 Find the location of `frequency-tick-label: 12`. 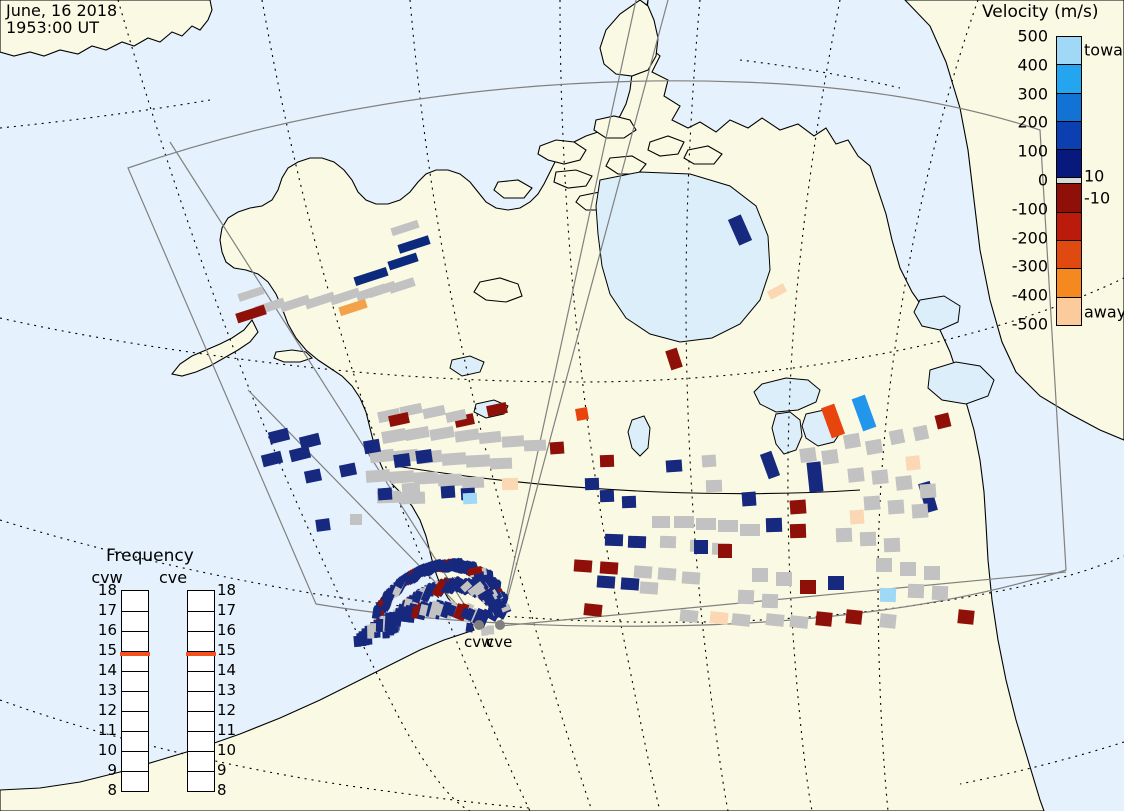

frequency-tick-label: 12 is located at coordinates (107, 710).